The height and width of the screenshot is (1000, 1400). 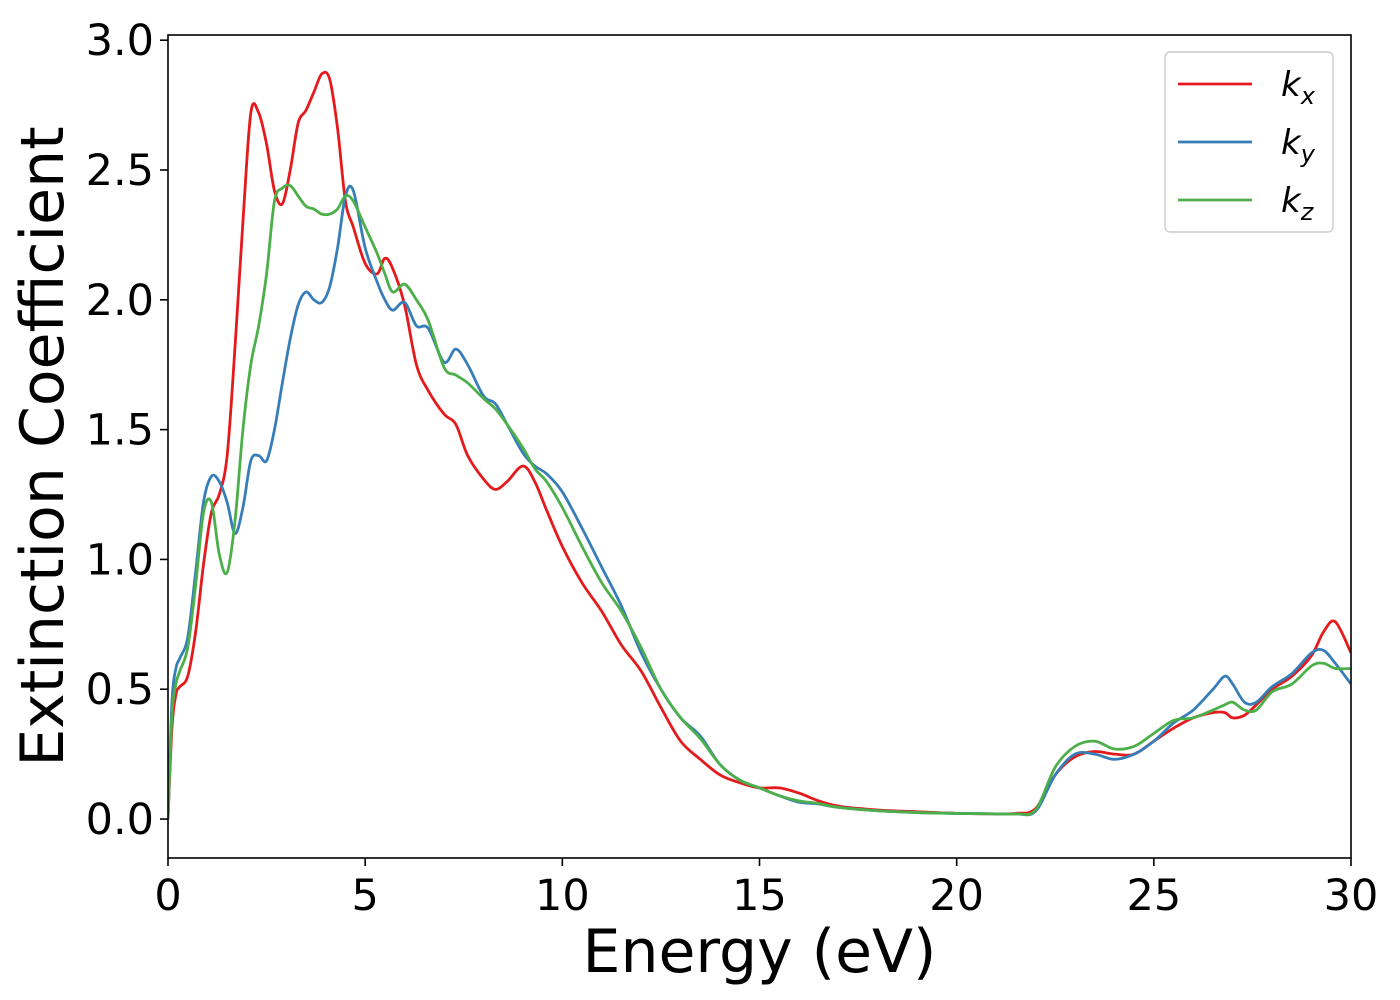 What do you see at coordinates (120, 820) in the screenshot?
I see `y-tick-label: 0.0` at bounding box center [120, 820].